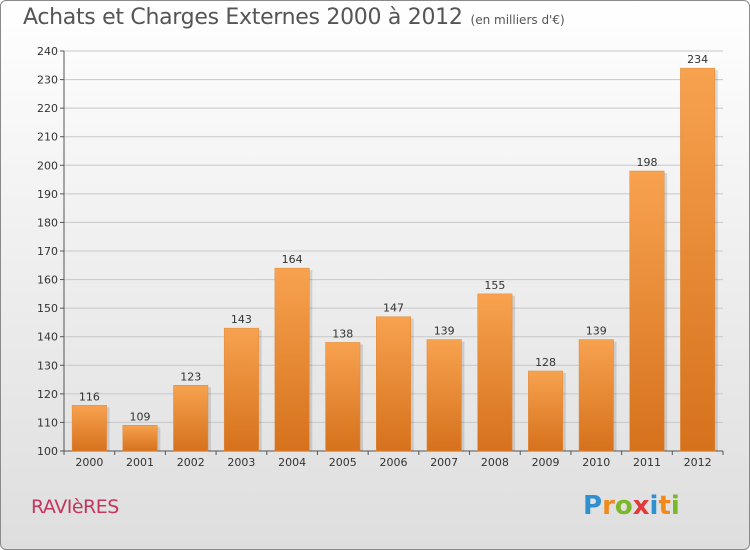 Image resolution: width=750 pixels, height=550 pixels. What do you see at coordinates (47, 194) in the screenshot?
I see `y-tick-label: 190` at bounding box center [47, 194].